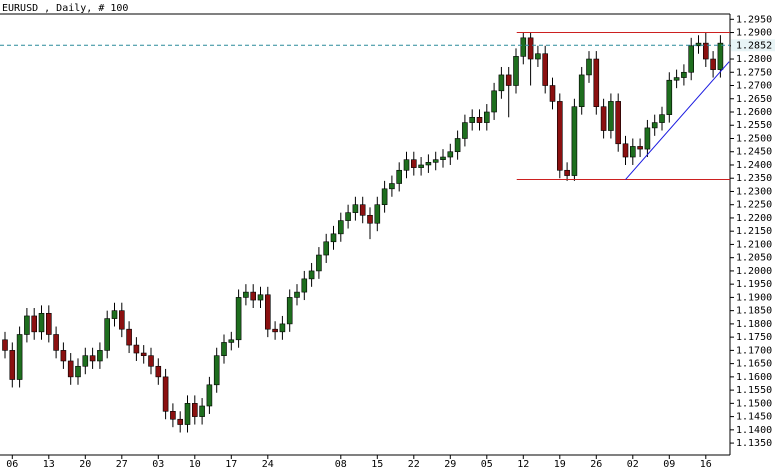 This screenshot has height=469, width=779. What do you see at coordinates (377, 464) in the screenshot?
I see `x-tick-label: 15` at bounding box center [377, 464].